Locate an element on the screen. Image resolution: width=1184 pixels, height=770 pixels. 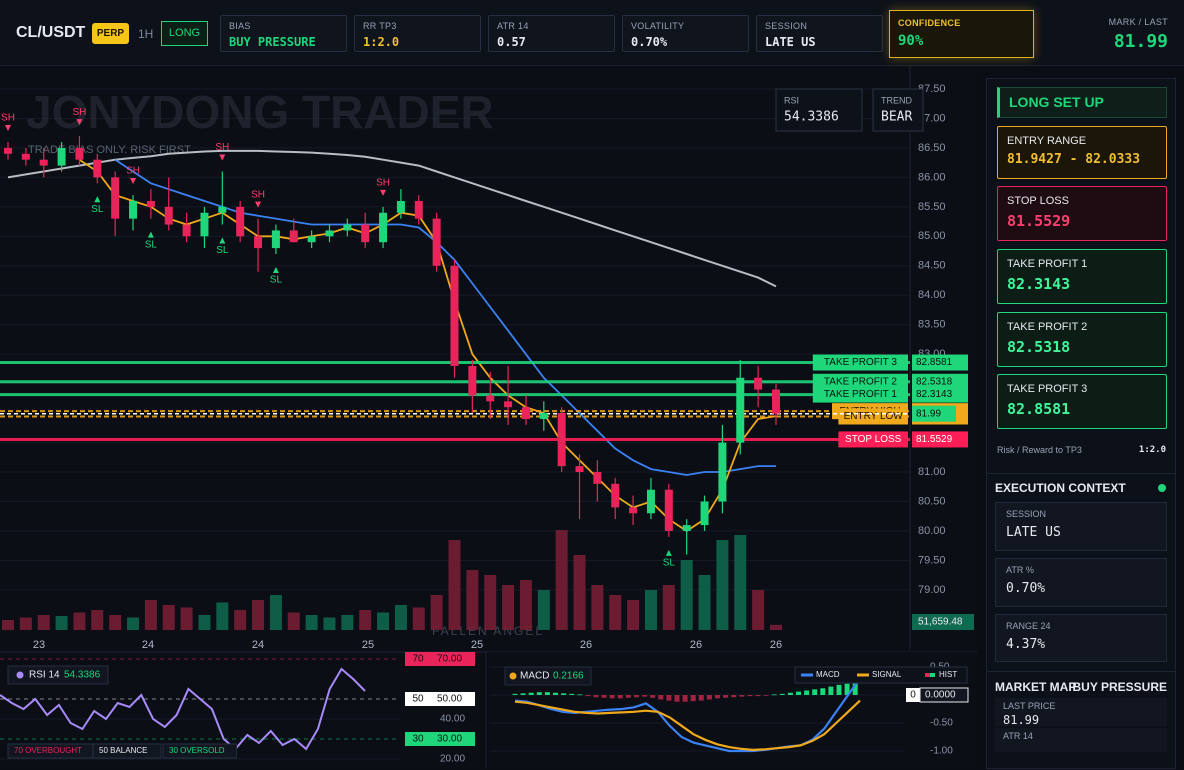
stat-label: VOLATILITY is located at coordinates (658, 26).